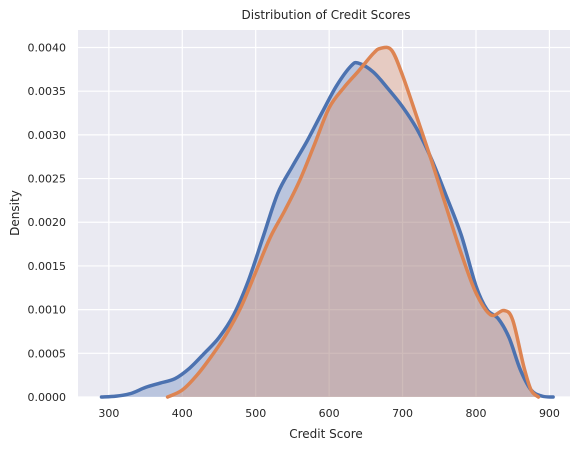  Describe the element at coordinates (255, 413) in the screenshot. I see `x-tick-label: 500` at that location.